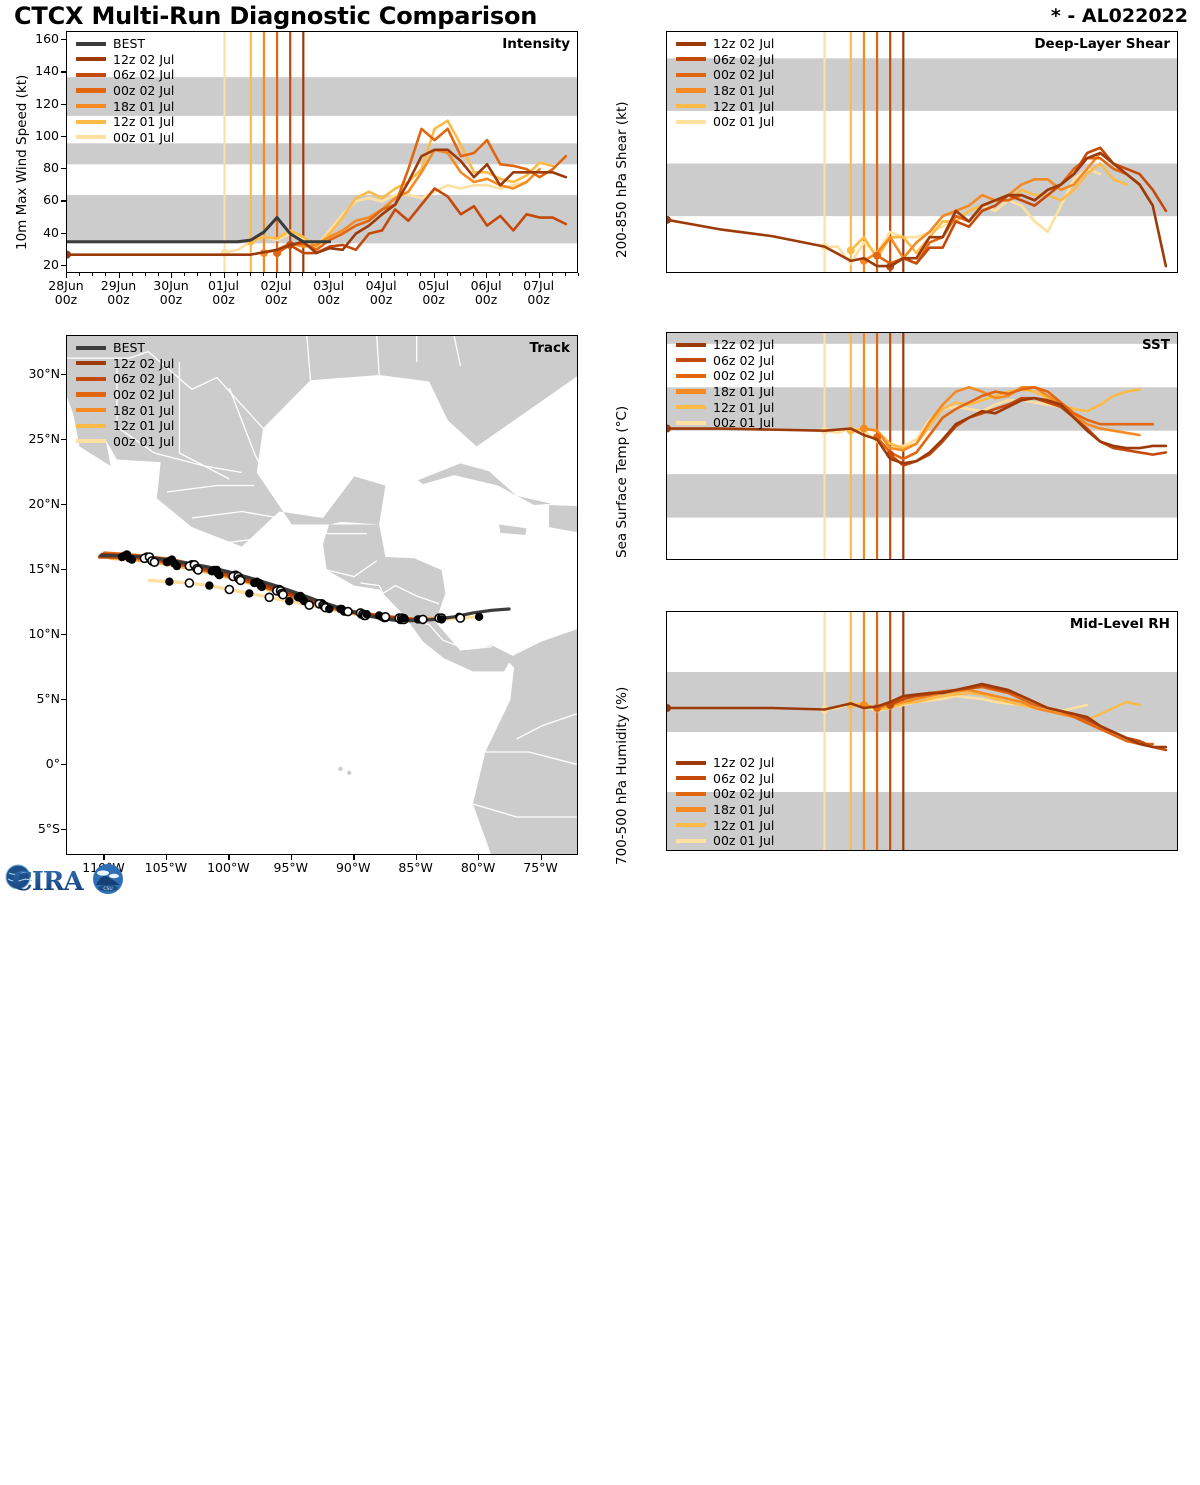 The width and height of the screenshot is (1200, 1485). What do you see at coordinates (224, 292) in the screenshot?
I see `x-tick-label: 01Jul 00z` at bounding box center [224, 292].